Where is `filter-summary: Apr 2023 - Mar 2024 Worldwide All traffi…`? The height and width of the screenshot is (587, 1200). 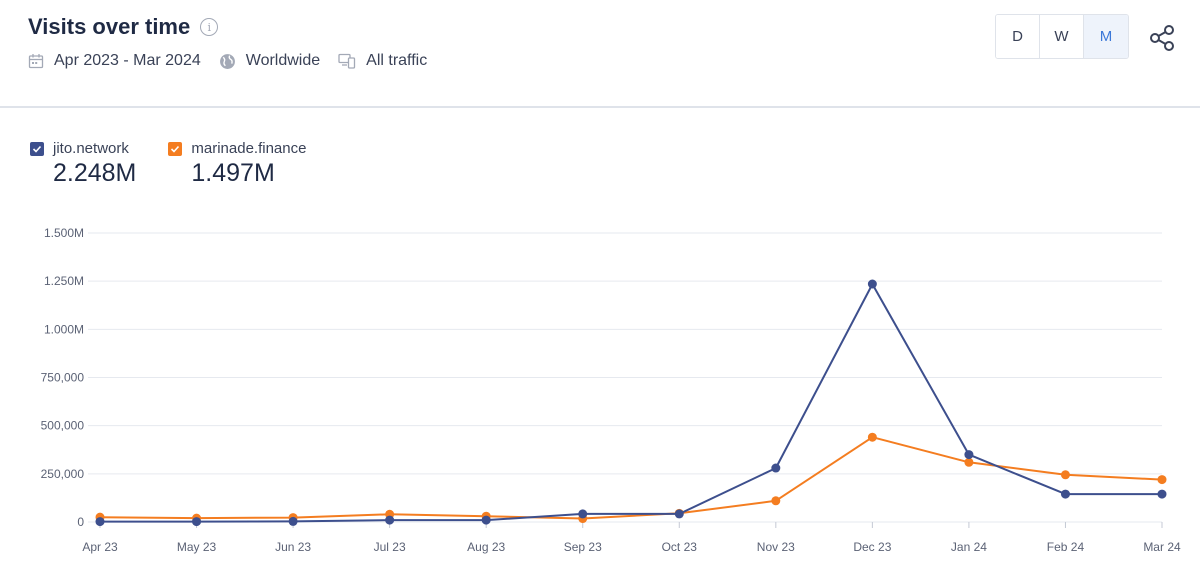 filter-summary: Apr 2023 - Mar 2024 Worldwide All traffi… is located at coordinates (236, 61).